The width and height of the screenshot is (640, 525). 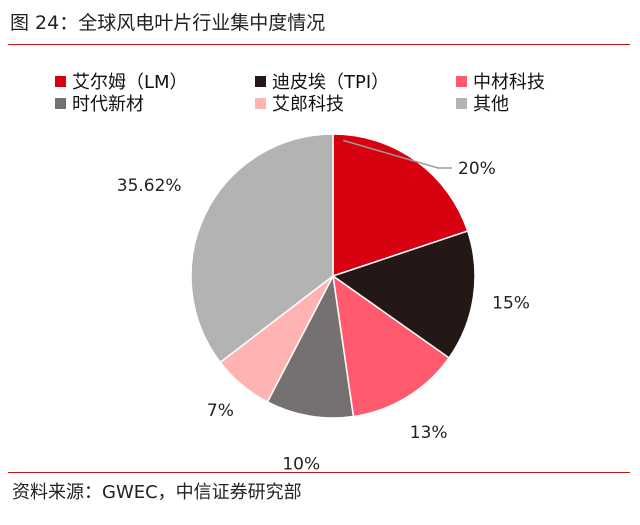 What do you see at coordinates (511, 303) in the screenshot?
I see `slice-label-1: 15%` at bounding box center [511, 303].